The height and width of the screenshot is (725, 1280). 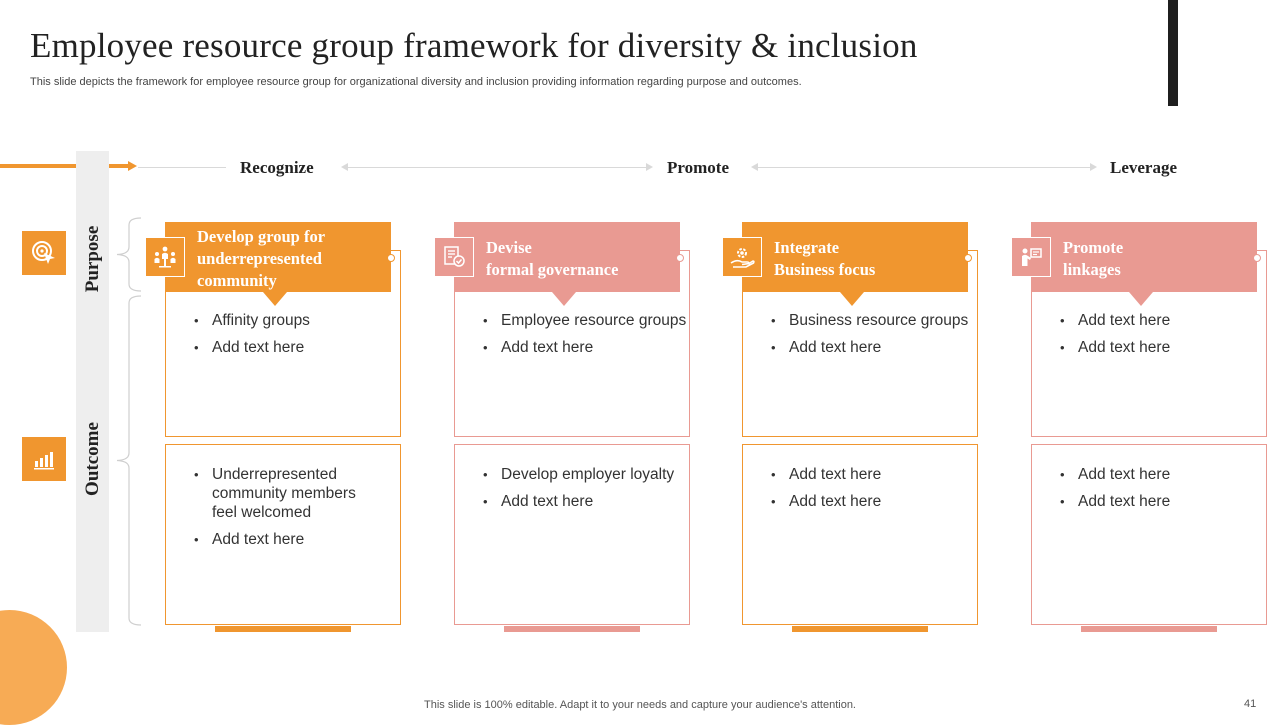 What do you see at coordinates (698, 167) in the screenshot?
I see `stage-promote: Promote` at bounding box center [698, 167].